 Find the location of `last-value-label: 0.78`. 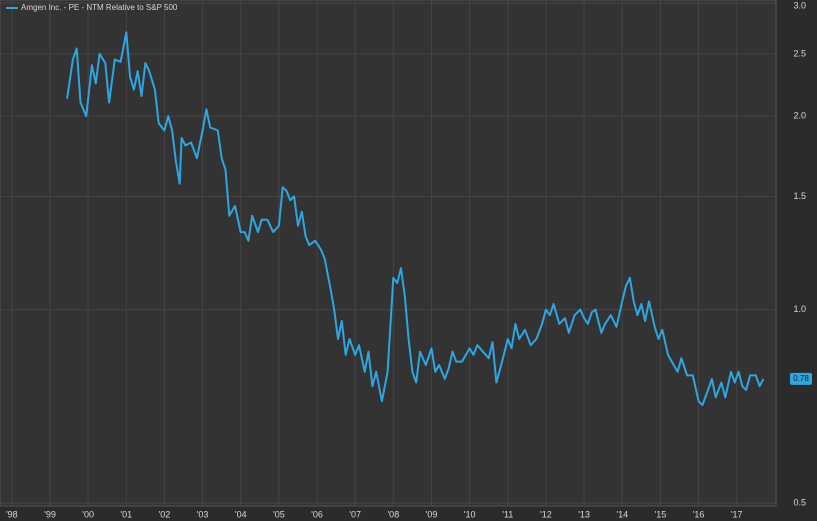

last-value-label: 0.78 is located at coordinates (801, 378).